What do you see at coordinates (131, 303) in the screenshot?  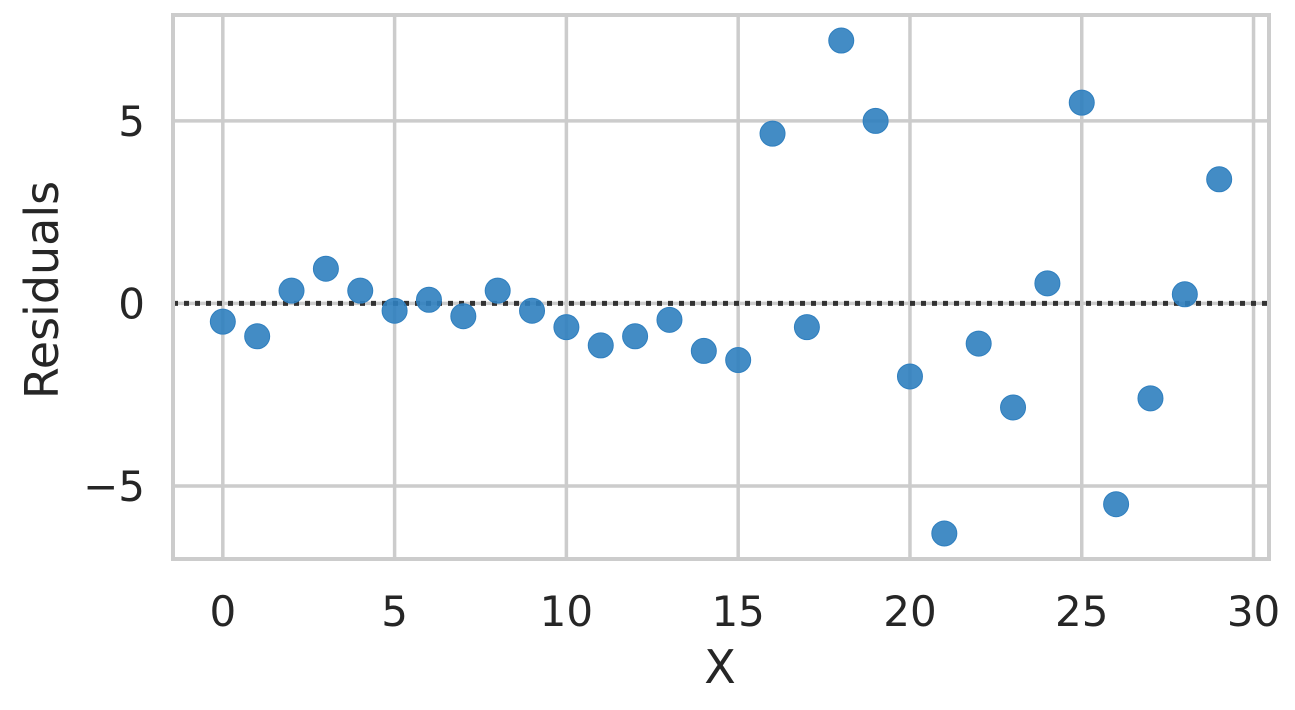 I see `y-tick-label: 0` at bounding box center [131, 303].